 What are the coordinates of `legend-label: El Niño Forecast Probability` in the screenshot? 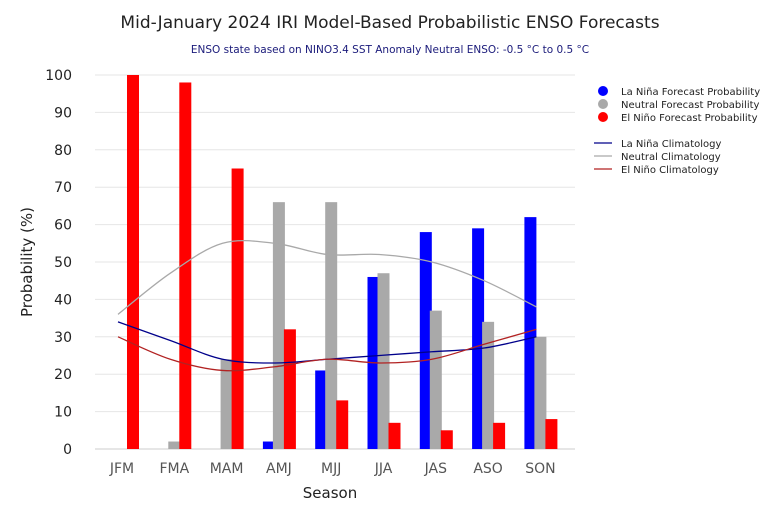 It's located at (689, 118).